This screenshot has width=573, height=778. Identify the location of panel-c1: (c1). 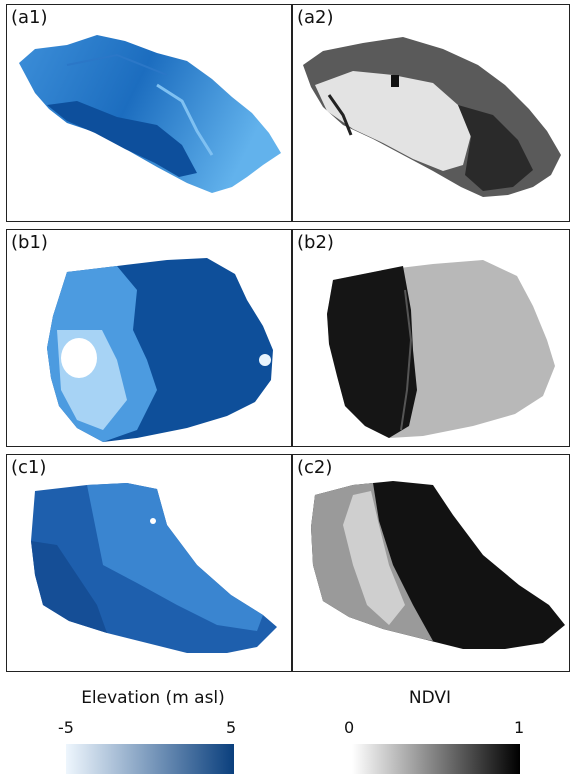
(149, 563).